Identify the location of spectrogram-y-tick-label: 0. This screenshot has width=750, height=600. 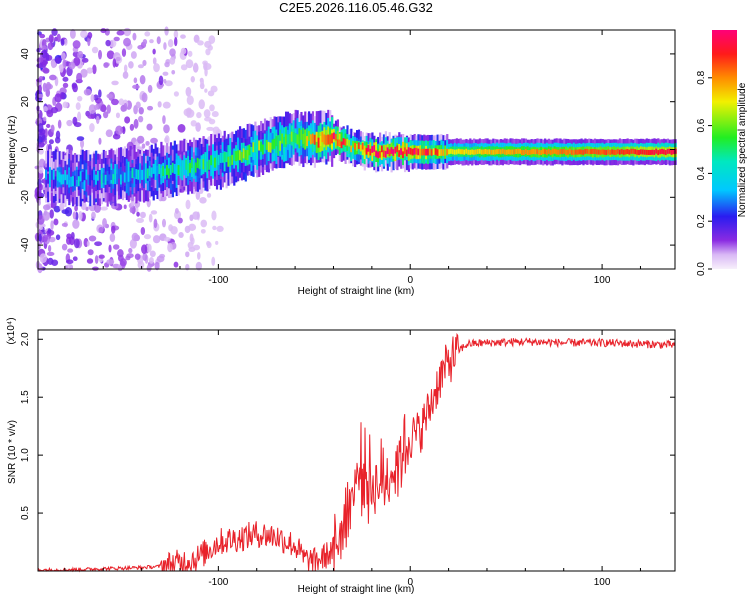
(25, 149).